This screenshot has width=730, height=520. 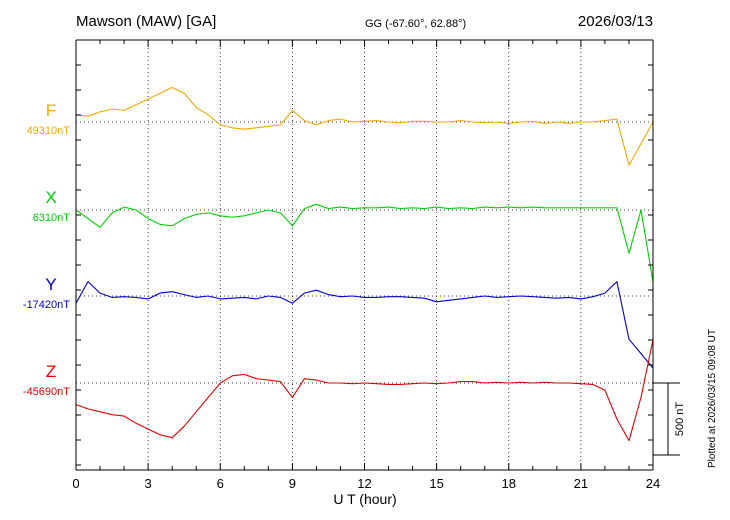 I want to click on series-line-y, so click(x=364, y=325).